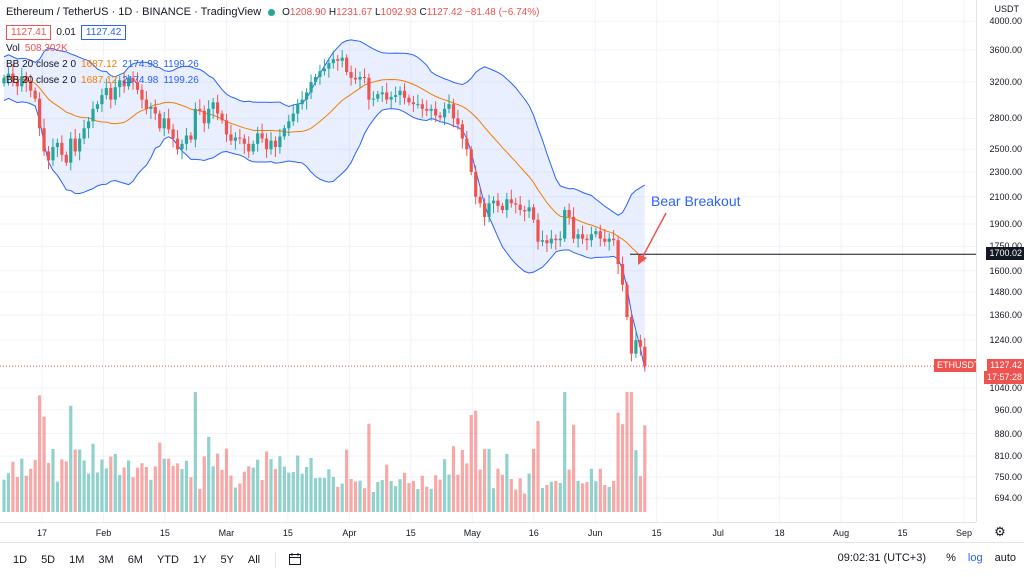  What do you see at coordinates (488, 532) in the screenshot?
I see `time-axis: 17 Feb 15 Mar 15 Apr 15 May 16 Jun 15 Jul 18 Aug 15 Sep` at bounding box center [488, 532].